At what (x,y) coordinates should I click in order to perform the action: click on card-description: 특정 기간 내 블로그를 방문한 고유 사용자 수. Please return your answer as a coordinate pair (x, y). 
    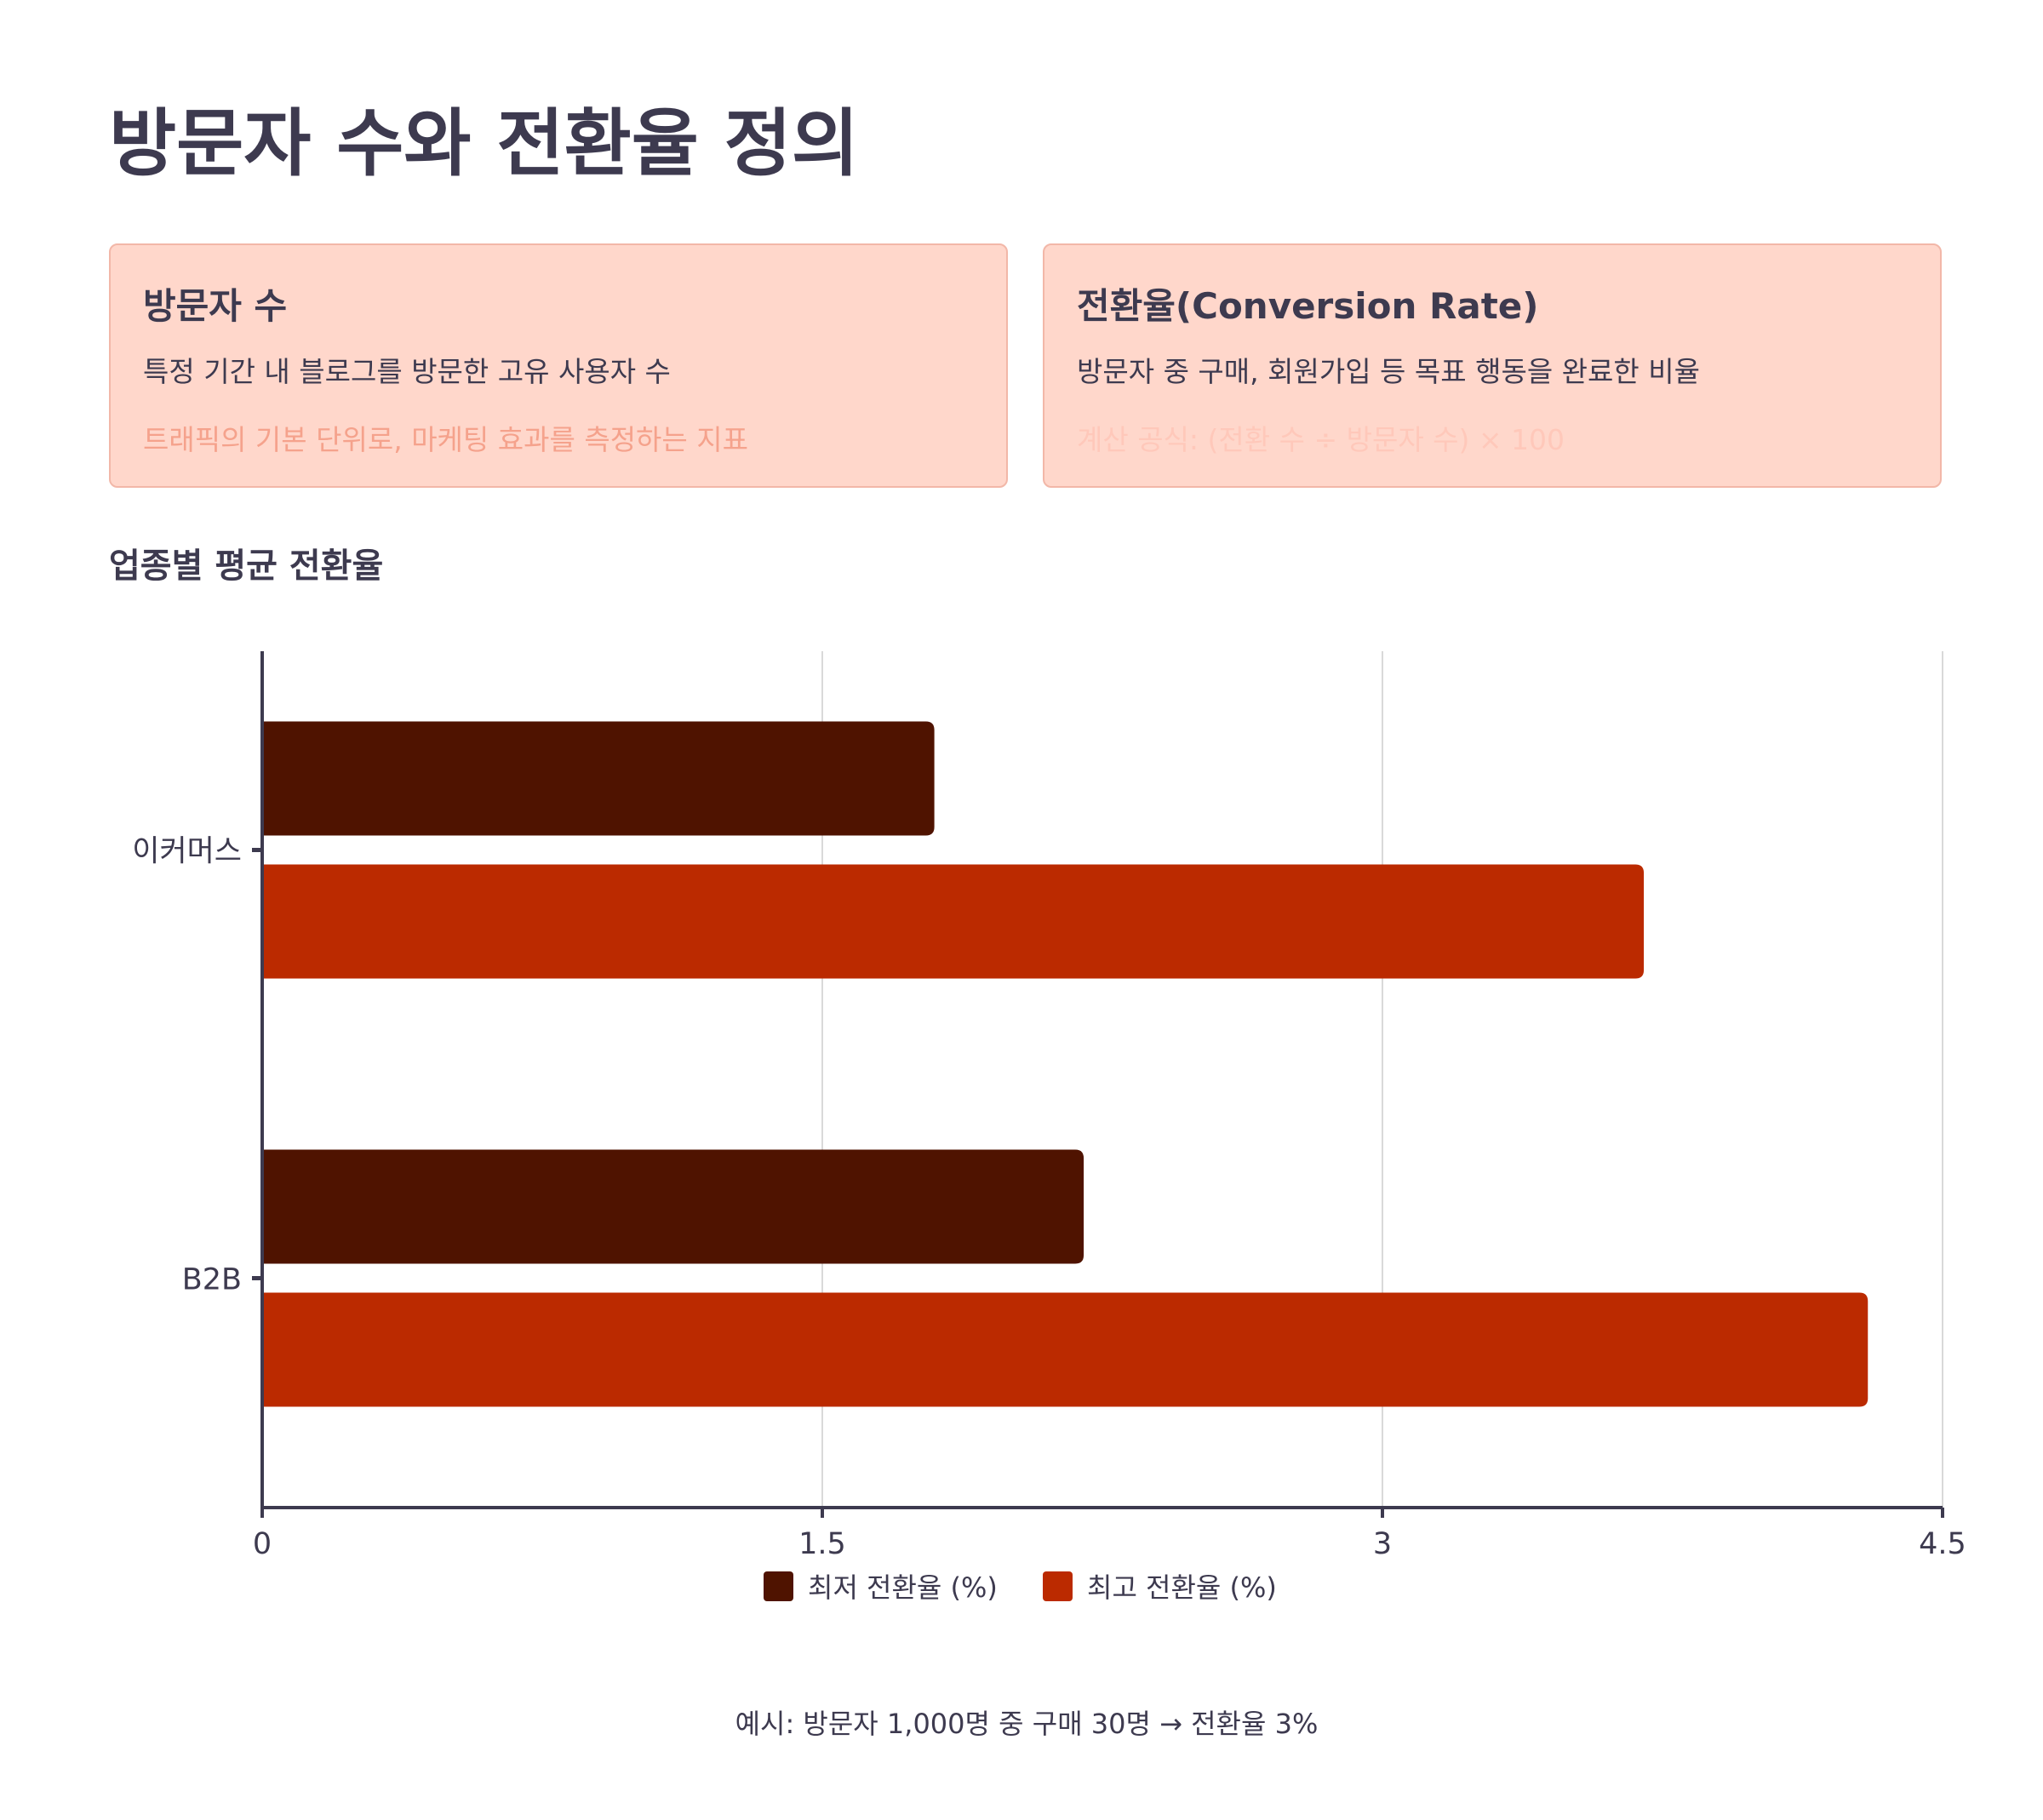
    Looking at the image, I should click on (407, 371).